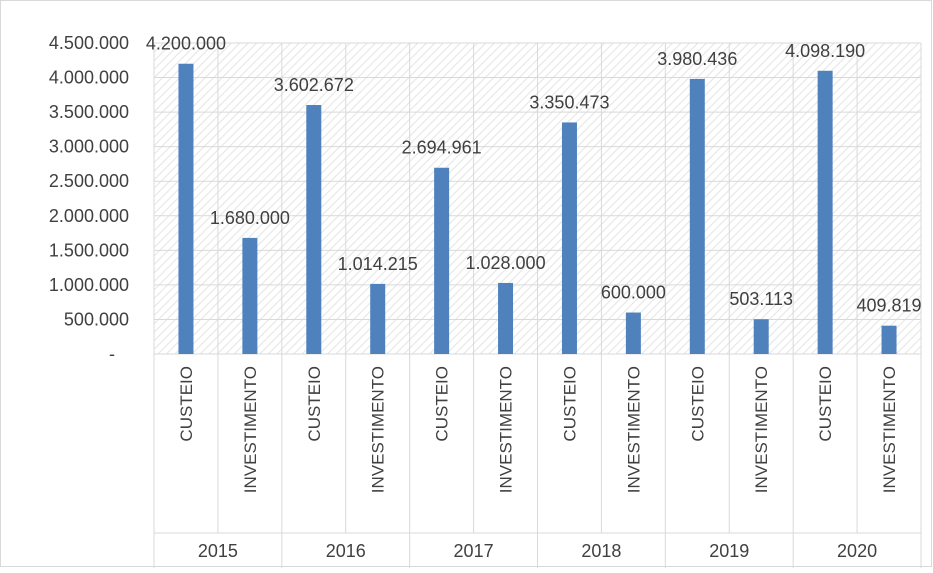 The width and height of the screenshot is (933, 573). Describe the element at coordinates (761, 299) in the screenshot. I see `data-label: 503.113` at that location.